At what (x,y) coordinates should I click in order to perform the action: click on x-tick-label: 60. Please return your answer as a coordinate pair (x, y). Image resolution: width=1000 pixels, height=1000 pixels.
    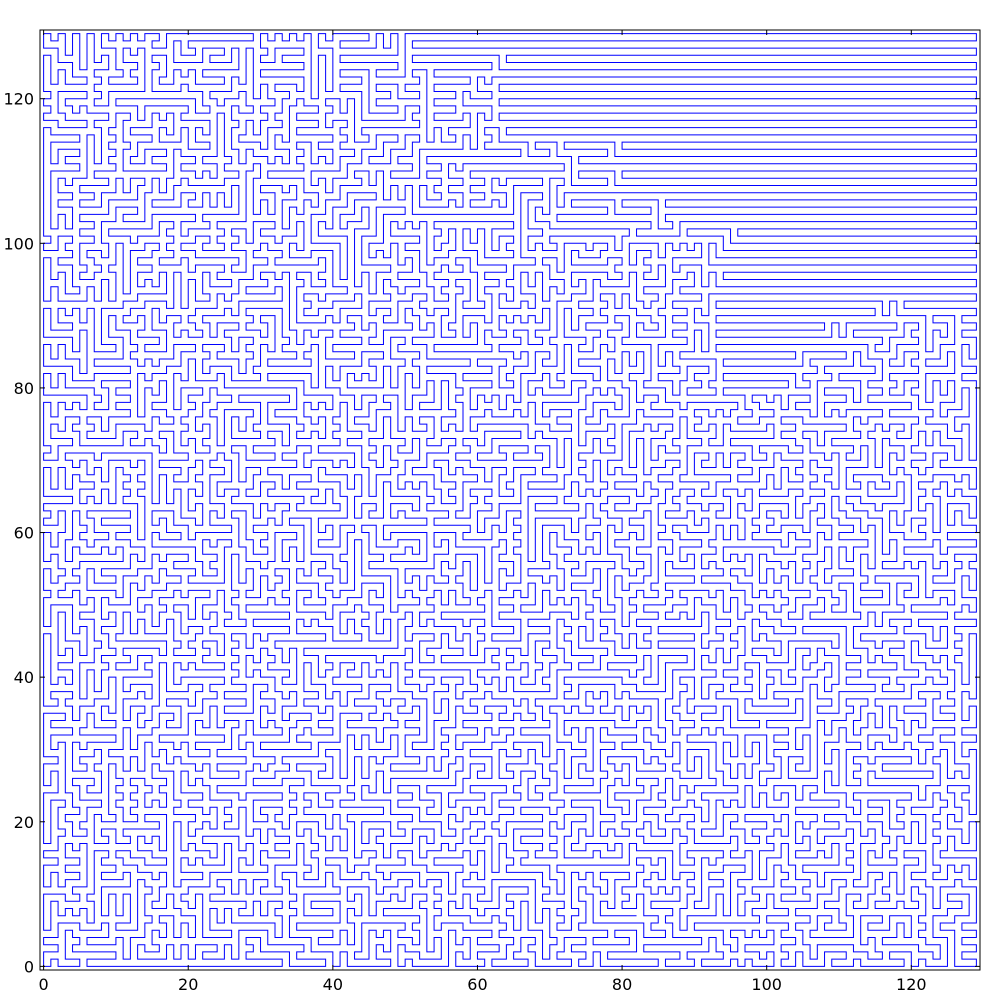
    Looking at the image, I should click on (477, 984).